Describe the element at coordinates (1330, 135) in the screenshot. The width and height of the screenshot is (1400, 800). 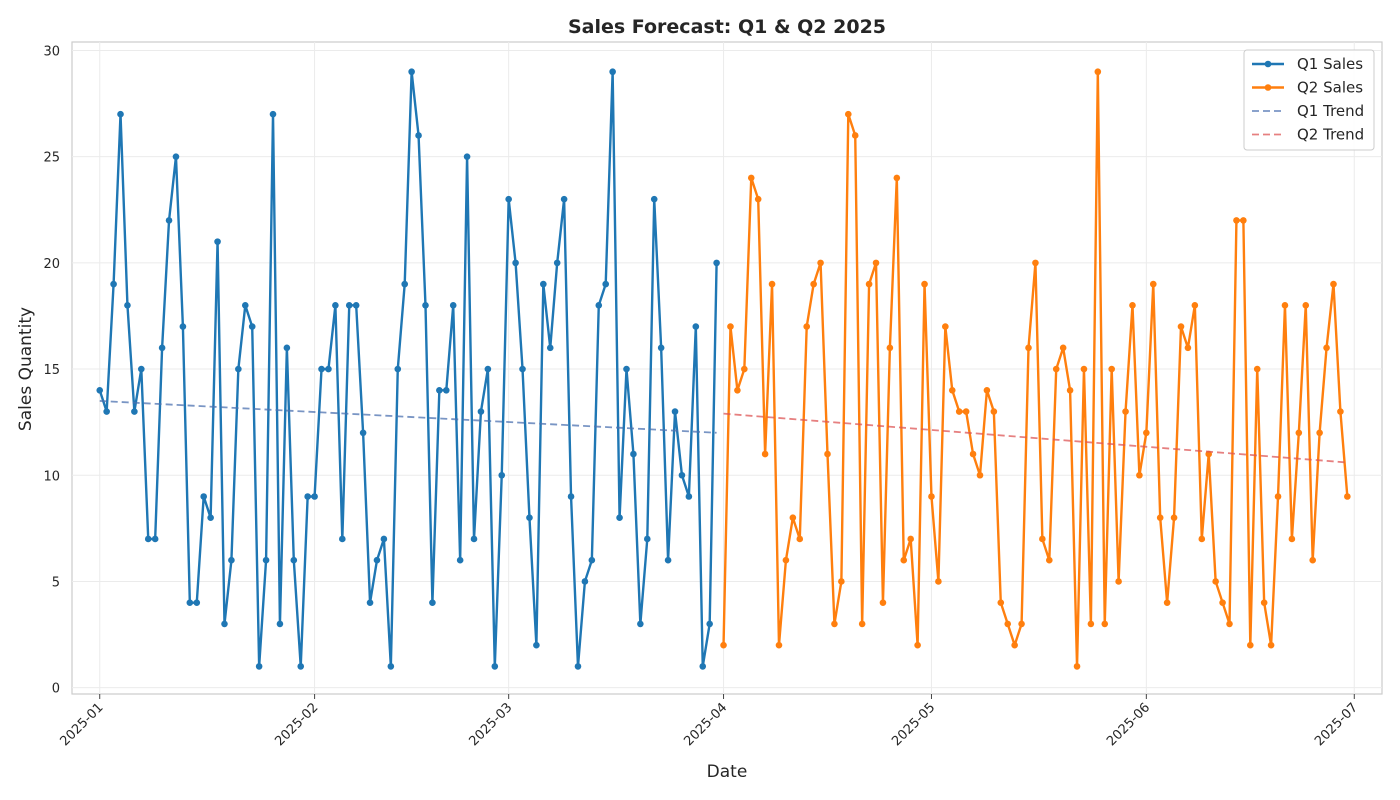
I see `legend-label-q2-trend: Q2 Trend` at that location.